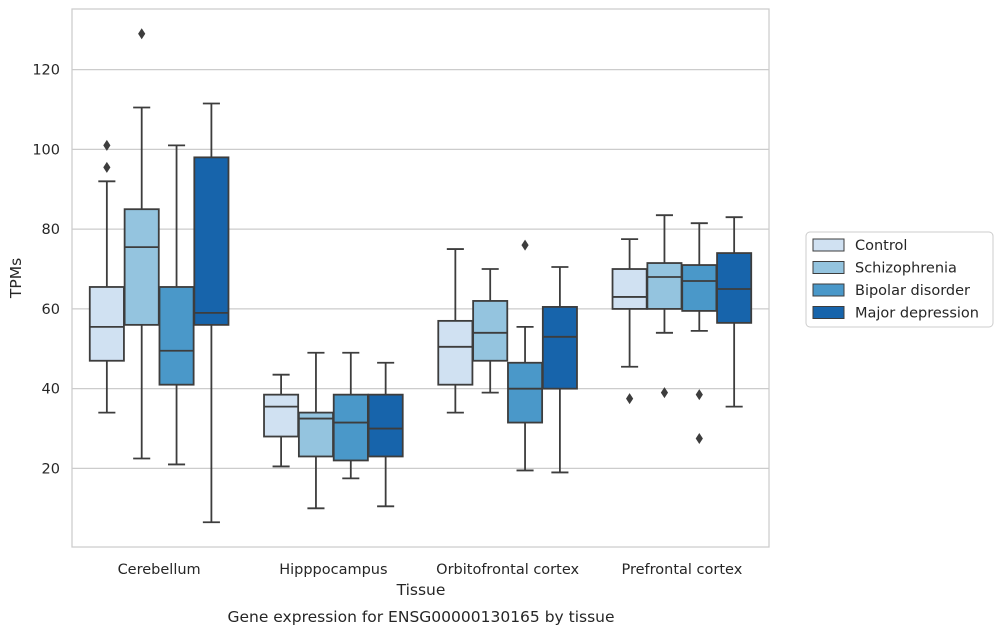  I want to click on y-tick-label: 100, so click(46, 150).